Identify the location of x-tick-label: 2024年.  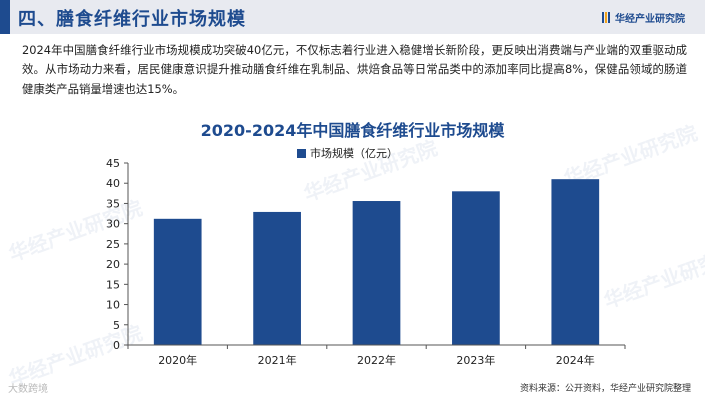
(575, 360).